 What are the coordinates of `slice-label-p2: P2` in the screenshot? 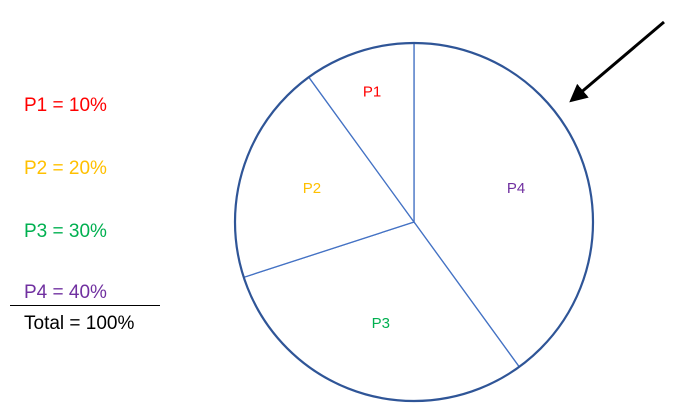 It's located at (312, 188).